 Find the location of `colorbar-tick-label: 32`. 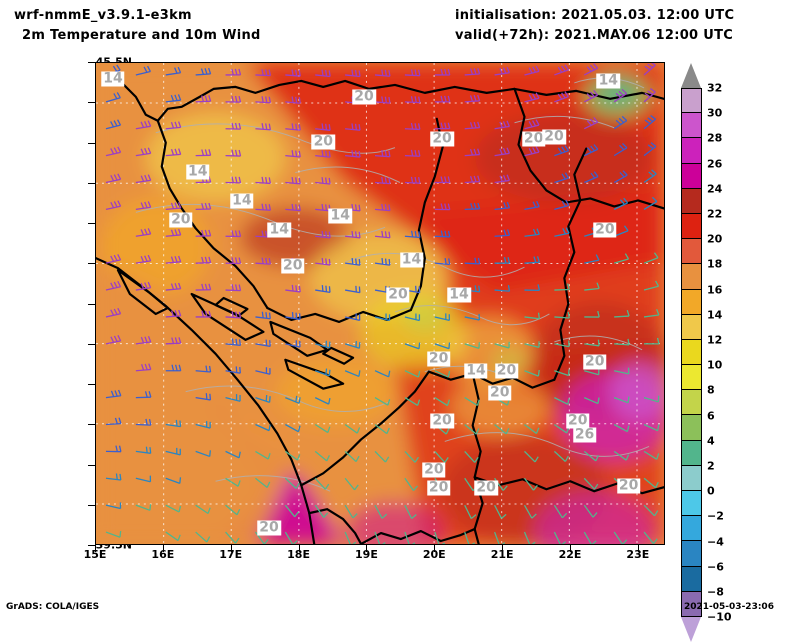

colorbar-tick-label: 32 is located at coordinates (714, 88).